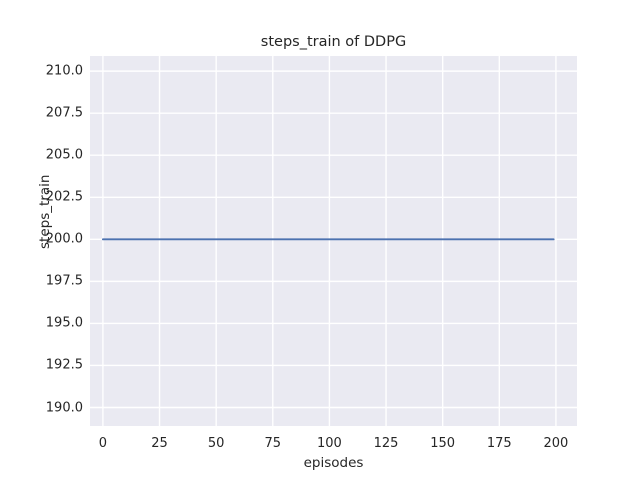 The height and width of the screenshot is (480, 640). I want to click on y-tick-label: 205.0, so click(64, 155).